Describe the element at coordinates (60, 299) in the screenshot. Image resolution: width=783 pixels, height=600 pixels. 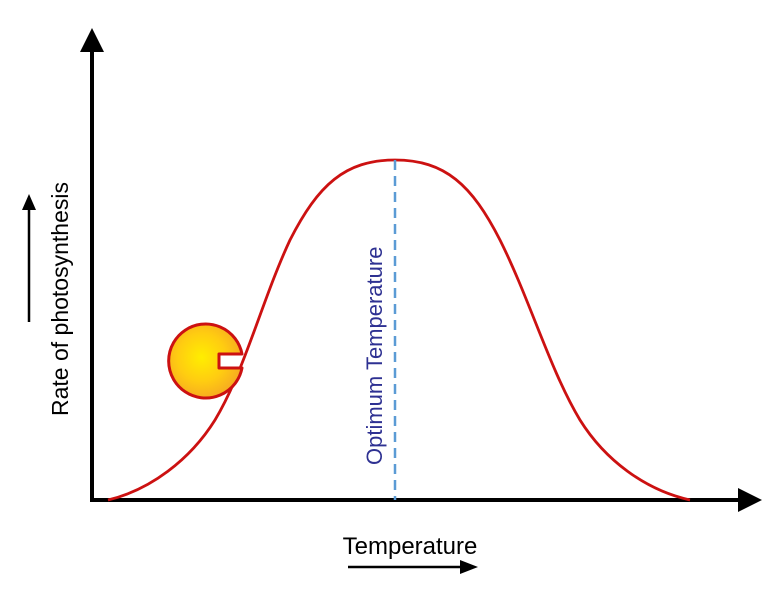
I see `y-axis-label: Rate of photosynthesis` at that location.